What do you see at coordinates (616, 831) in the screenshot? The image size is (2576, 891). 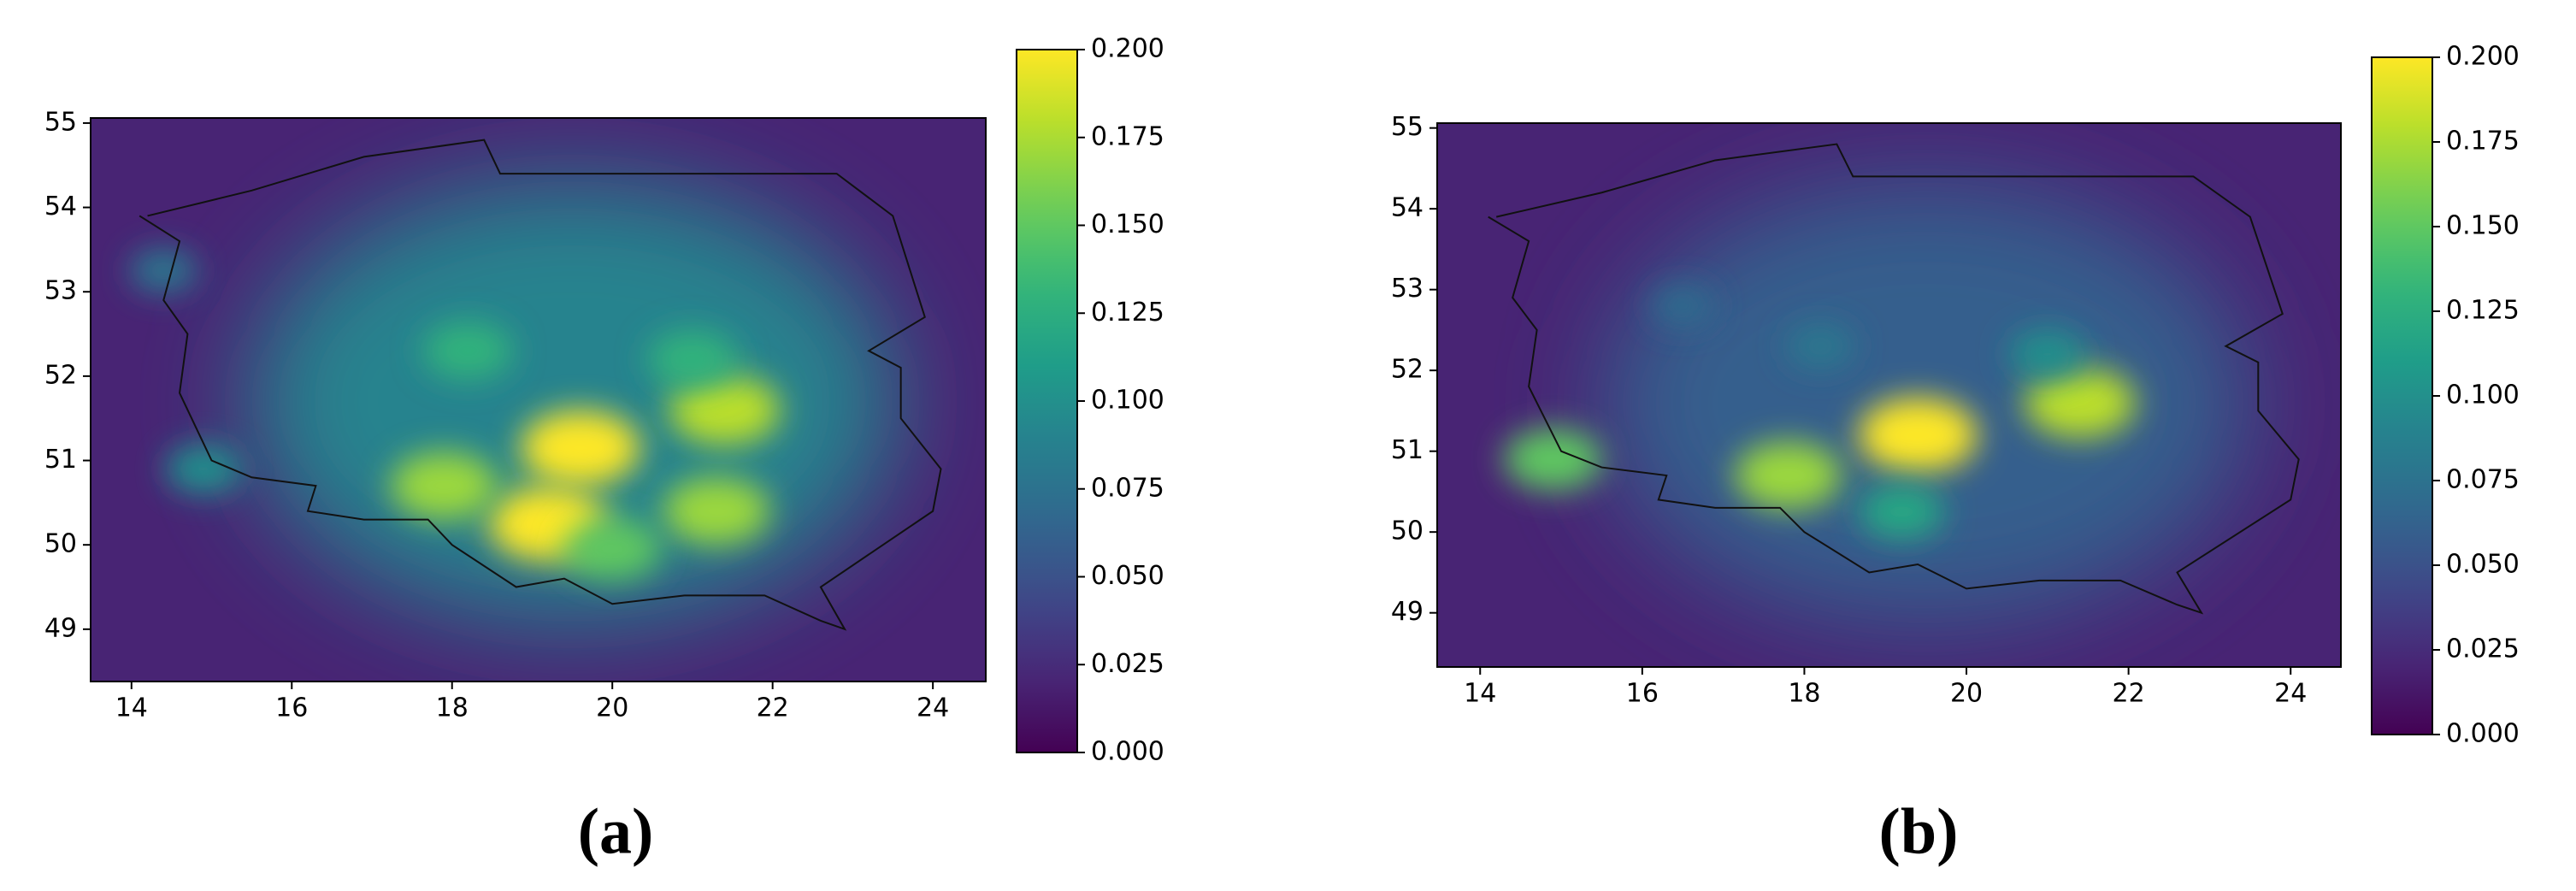 I see `panel-label: (a)` at bounding box center [616, 831].